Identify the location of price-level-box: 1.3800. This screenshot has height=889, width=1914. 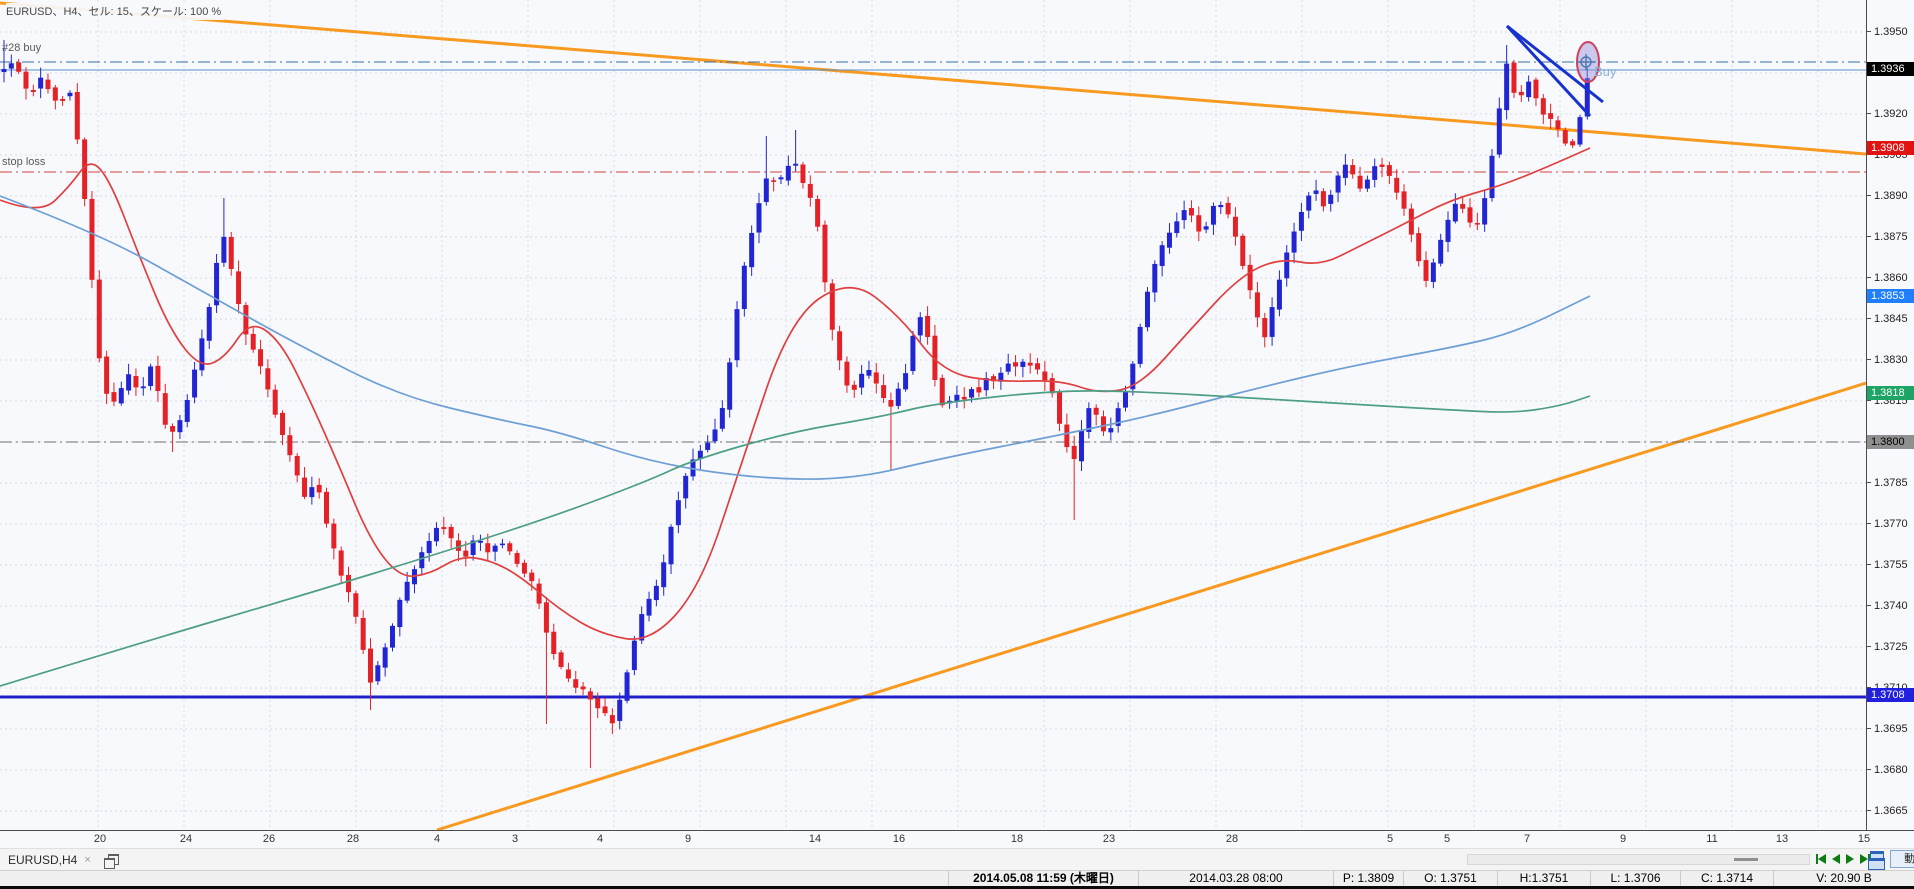
(1890, 442).